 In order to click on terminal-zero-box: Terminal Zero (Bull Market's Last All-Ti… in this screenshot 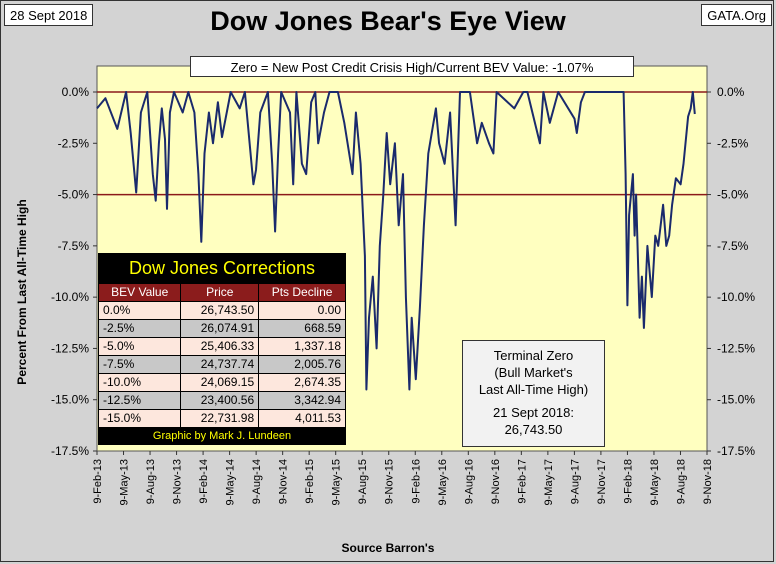, I will do `click(533, 393)`.